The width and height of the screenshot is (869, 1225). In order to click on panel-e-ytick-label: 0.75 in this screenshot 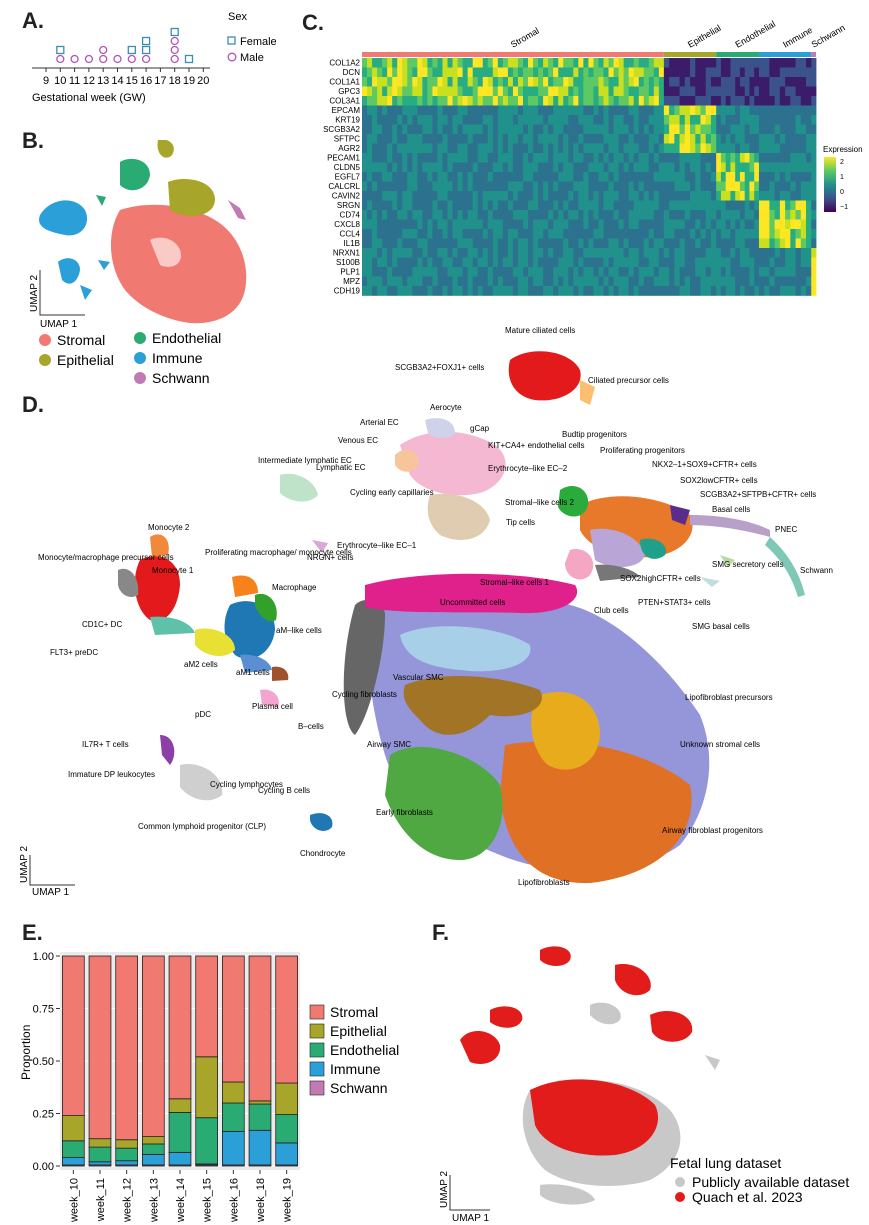, I will do `click(43, 1010)`.